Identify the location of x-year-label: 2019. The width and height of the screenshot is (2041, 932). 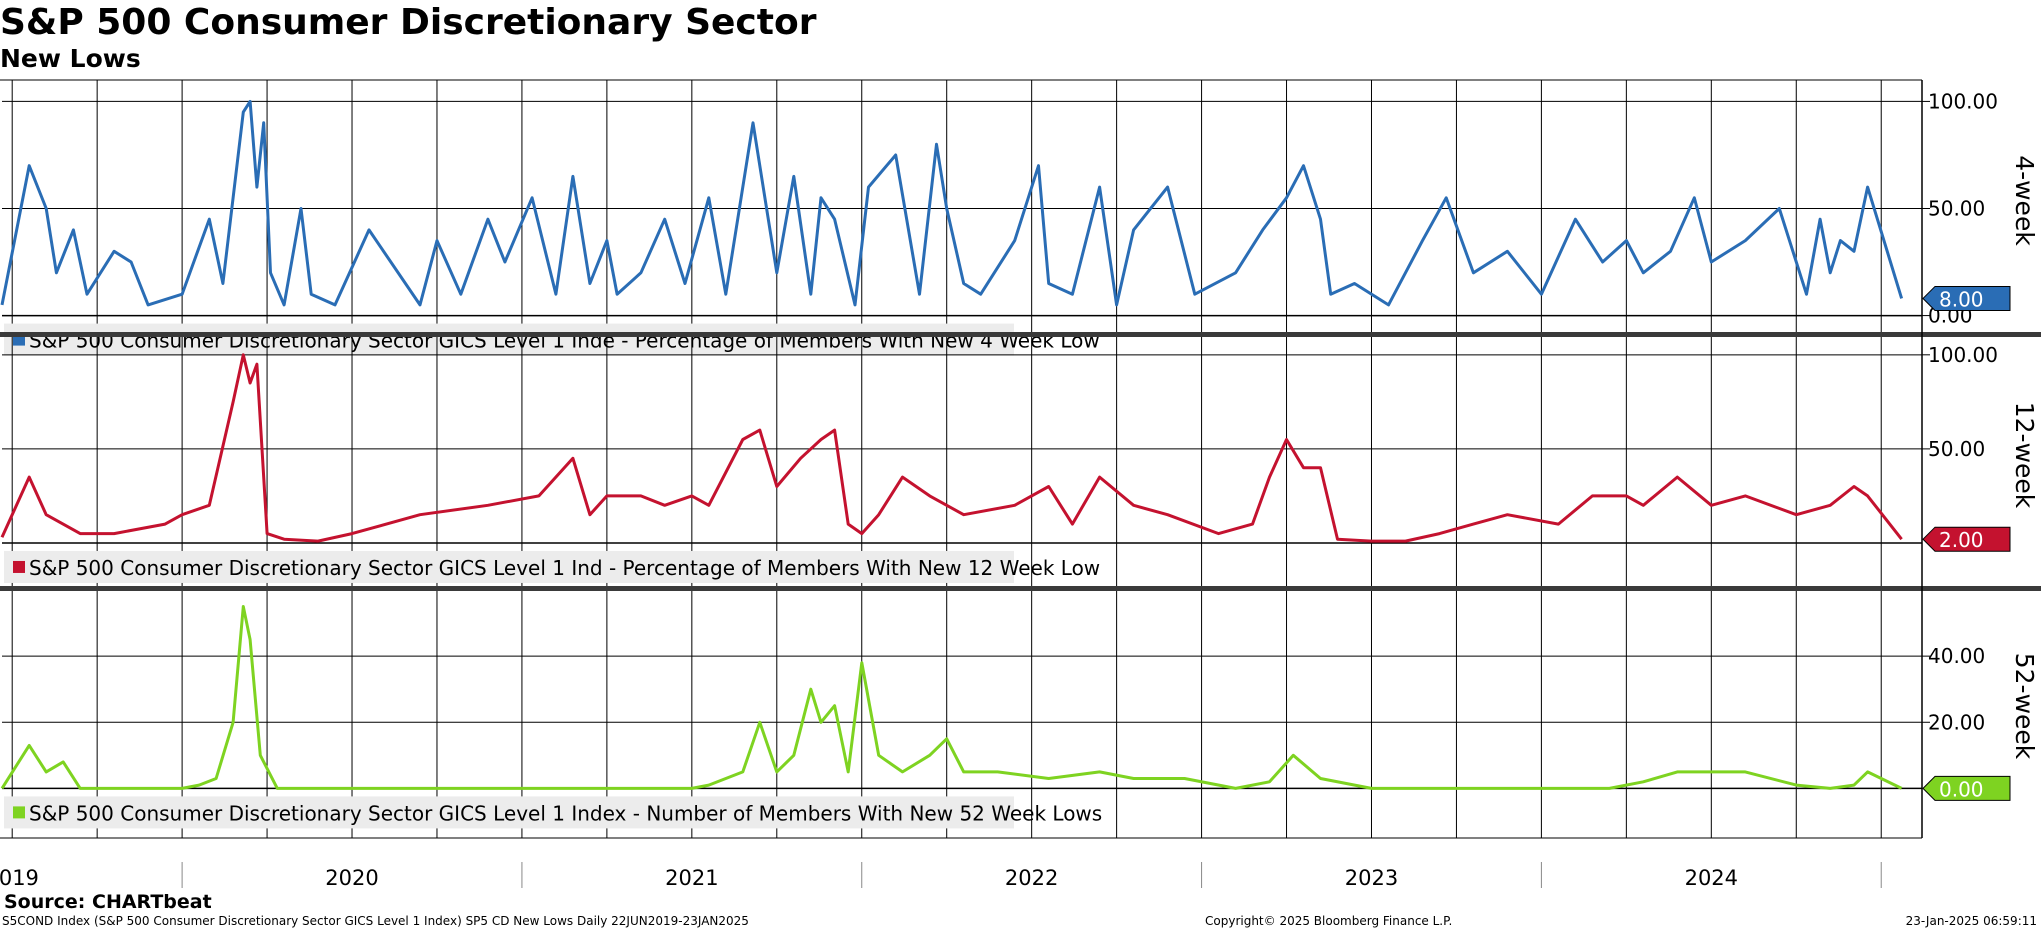
(19, 878).